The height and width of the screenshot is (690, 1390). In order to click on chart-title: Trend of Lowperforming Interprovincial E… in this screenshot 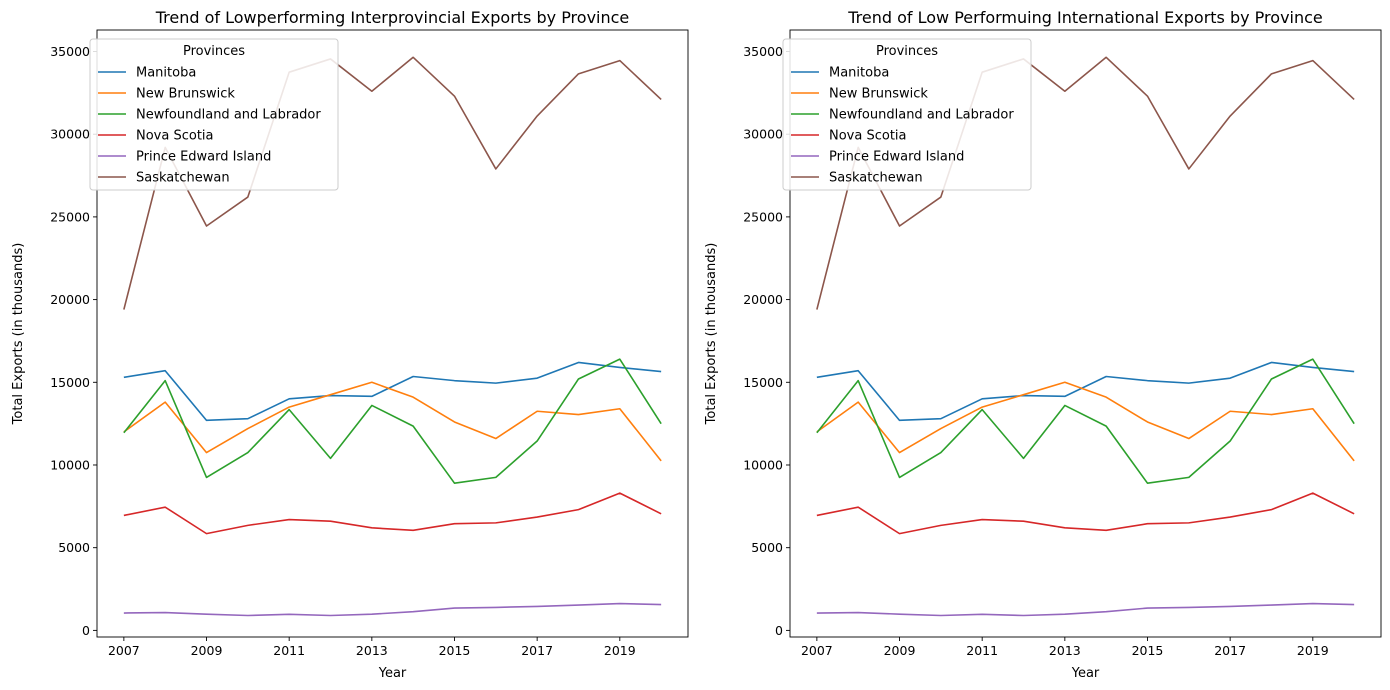, I will do `click(392, 17)`.